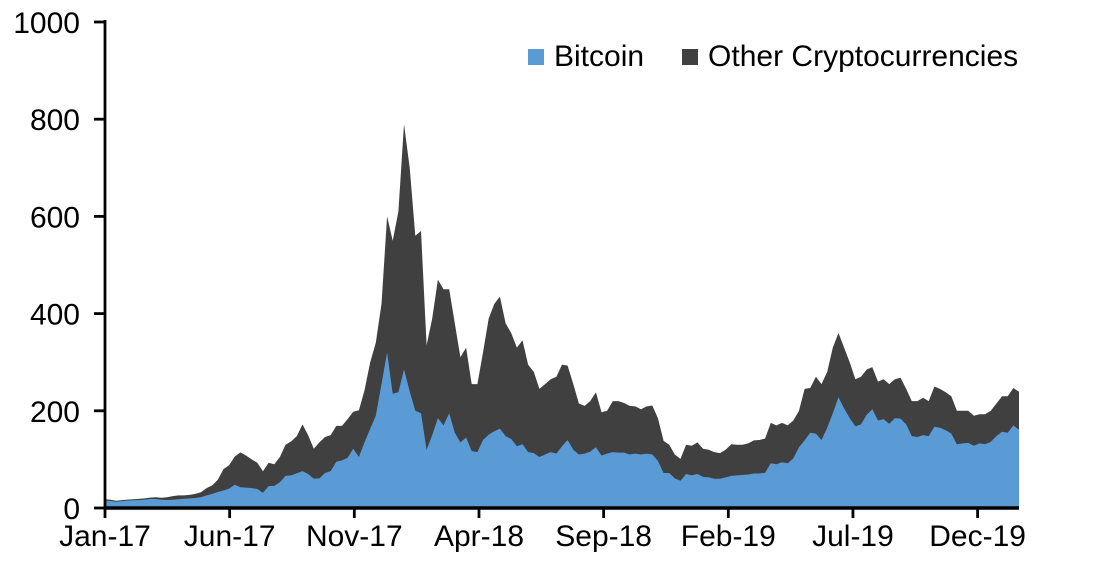 Image resolution: width=1098 pixels, height=566 pixels. What do you see at coordinates (55, 315) in the screenshot?
I see `y-axis-tick-label: 400` at bounding box center [55, 315].